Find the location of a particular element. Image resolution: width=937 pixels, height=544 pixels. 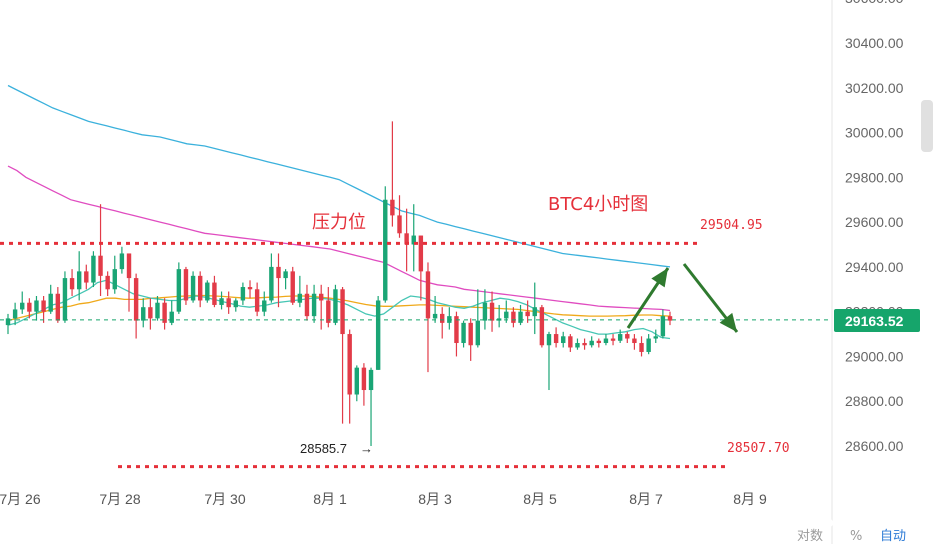

x-axis-ticks: 7月 26 7月 28 7月 30 8月 1 8月 3 8月 5 8月 7 8月 9 is located at coordinates (383, 499).